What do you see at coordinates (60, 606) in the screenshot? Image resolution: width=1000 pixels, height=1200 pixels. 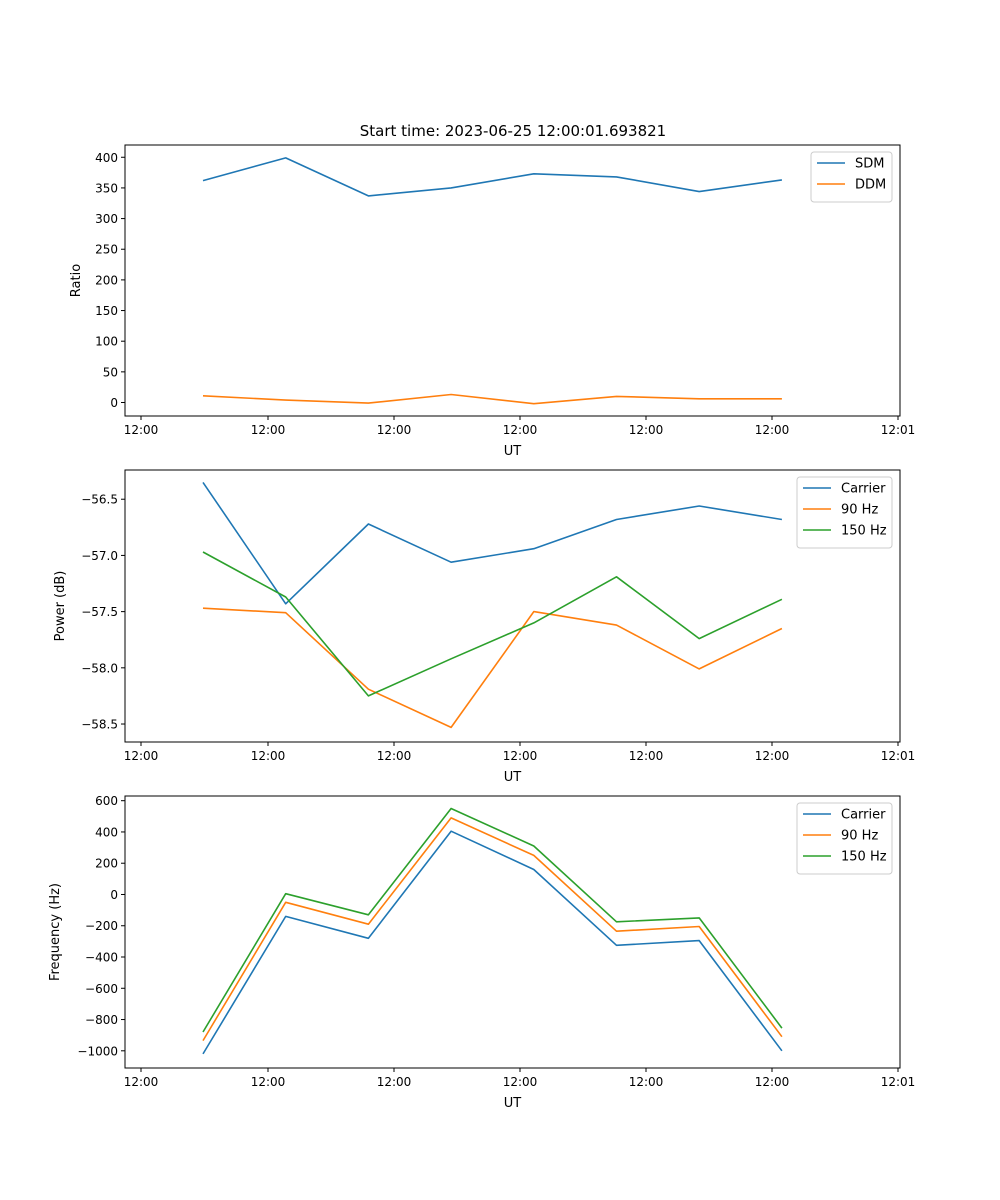 I see `y-axis-label: Power (dB)` at bounding box center [60, 606].